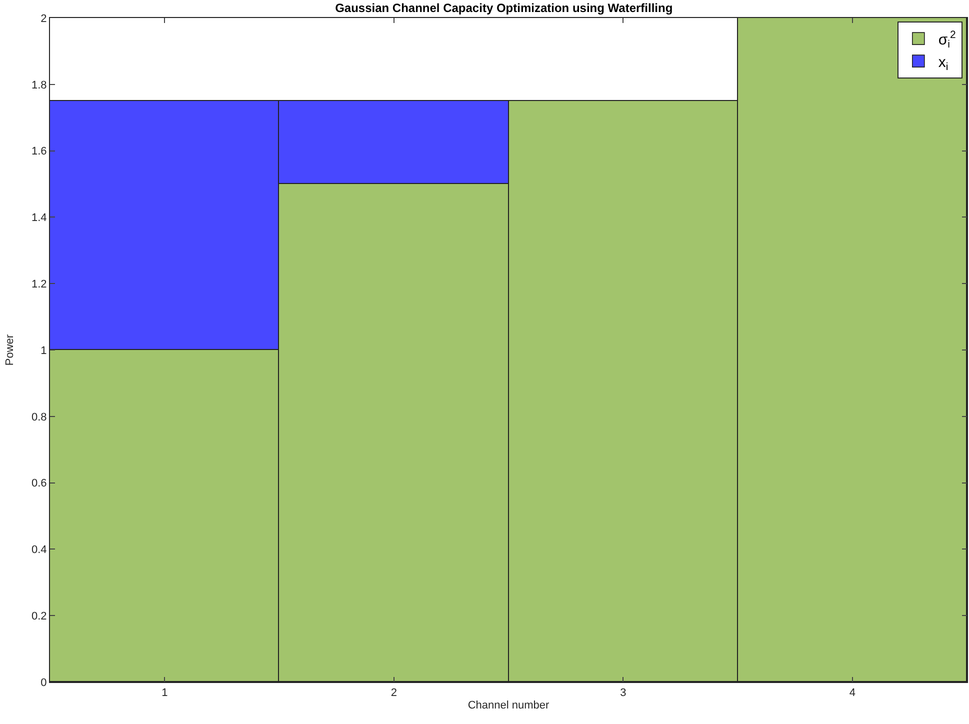  Describe the element at coordinates (504, 8) in the screenshot. I see `chart-title: Gaussian Channel Capacity Optimization using Waterfilling` at that location.